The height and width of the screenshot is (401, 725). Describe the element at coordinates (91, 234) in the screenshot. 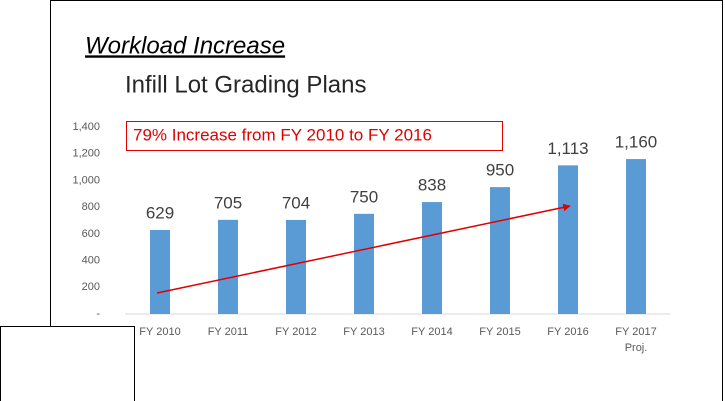

I see `y-tick-label: 600` at that location.